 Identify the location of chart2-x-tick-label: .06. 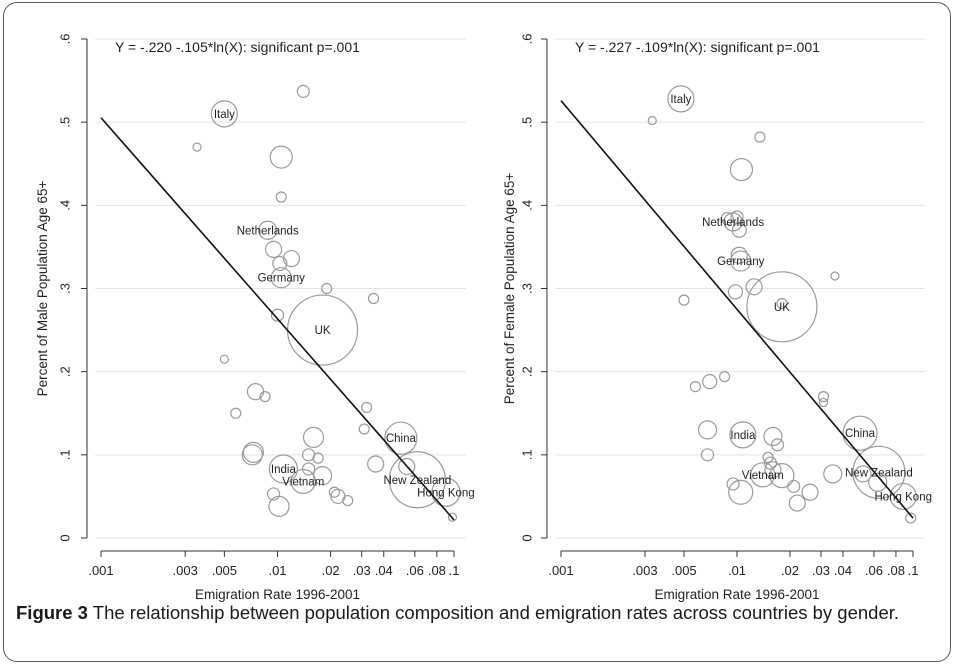
(874, 570).